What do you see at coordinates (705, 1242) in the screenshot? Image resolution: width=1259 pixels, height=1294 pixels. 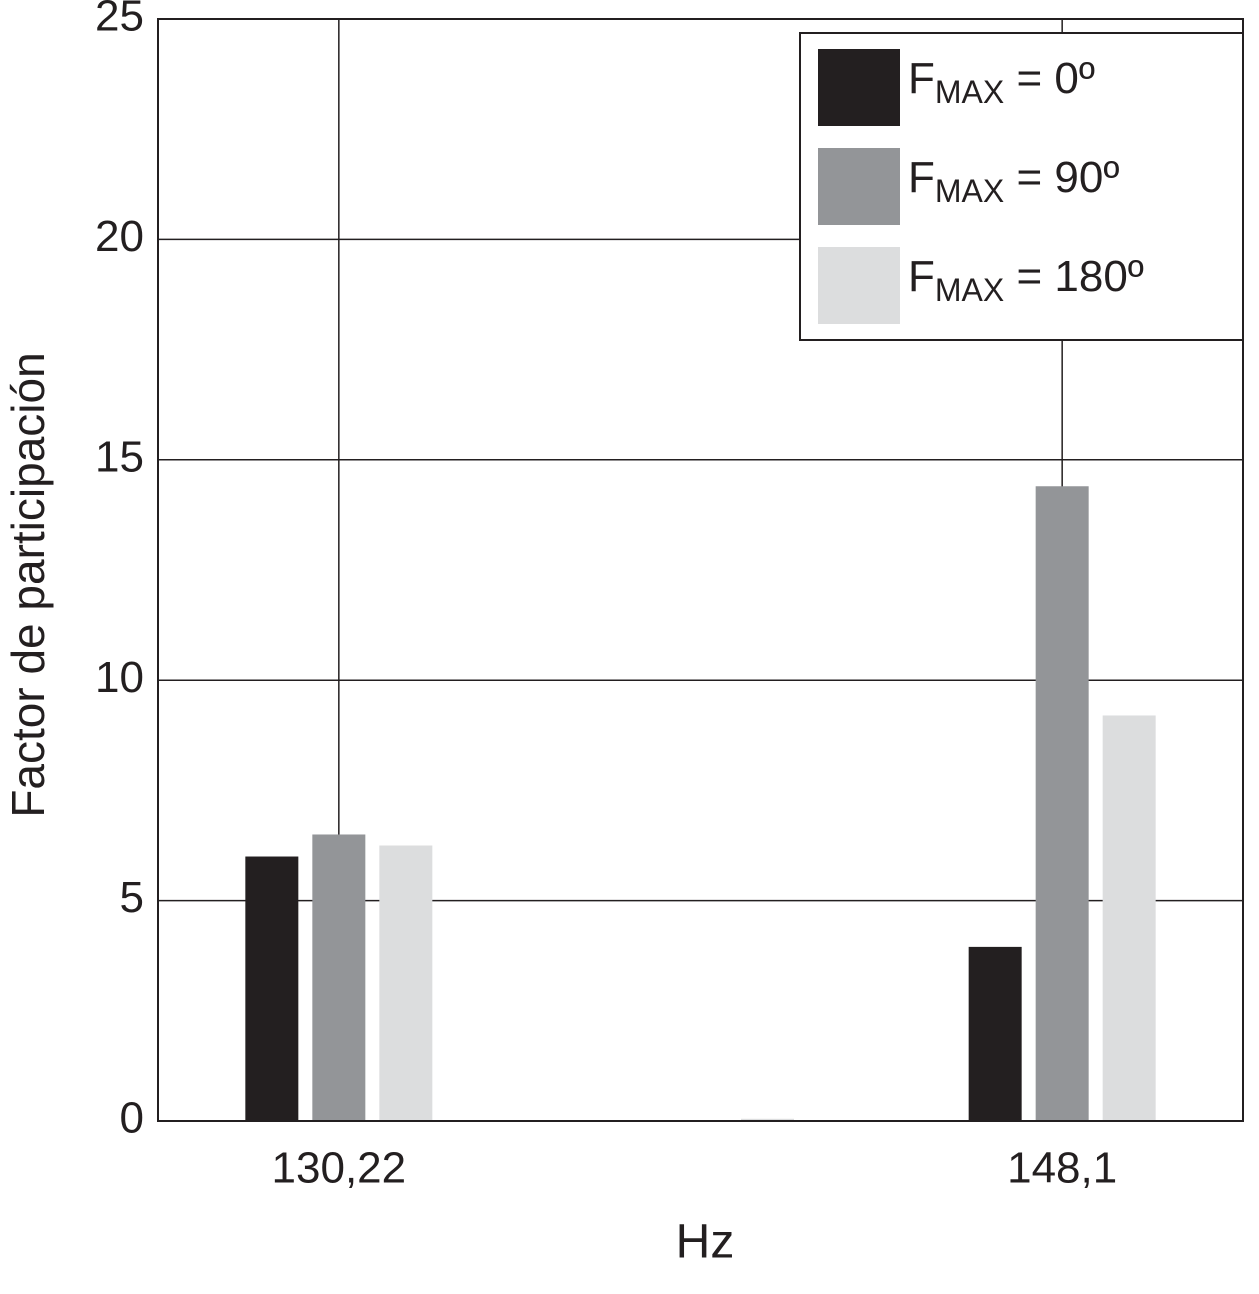 I see `x-axis-label: Hz` at bounding box center [705, 1242].